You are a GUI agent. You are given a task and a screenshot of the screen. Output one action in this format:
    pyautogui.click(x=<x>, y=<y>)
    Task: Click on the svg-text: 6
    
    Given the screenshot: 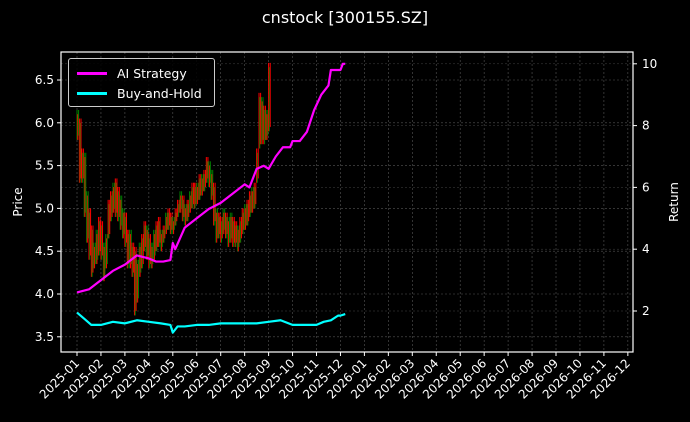 What is the action you would take?
    pyautogui.click(x=646, y=187)
    